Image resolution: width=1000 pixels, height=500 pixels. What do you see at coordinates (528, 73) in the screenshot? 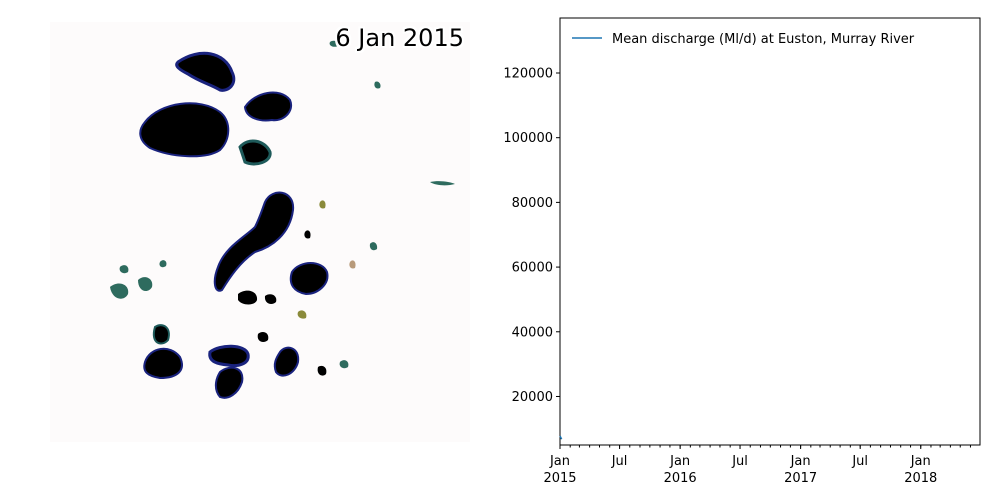
I see `y-tick-label: 120000` at bounding box center [528, 73].